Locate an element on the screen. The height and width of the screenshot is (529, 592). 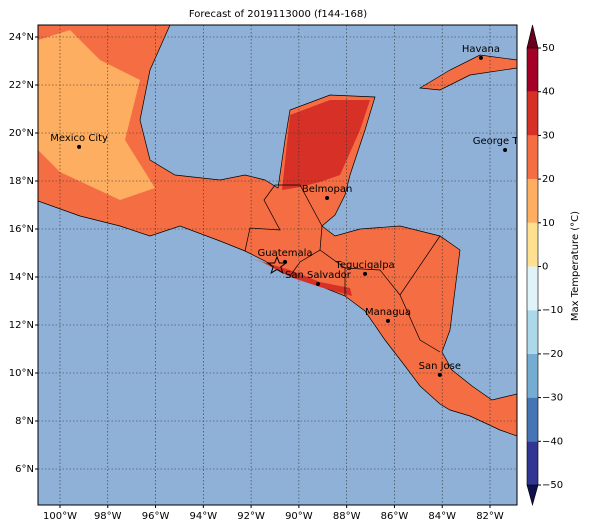
y-tick-label: 14°N is located at coordinates (21, 277).